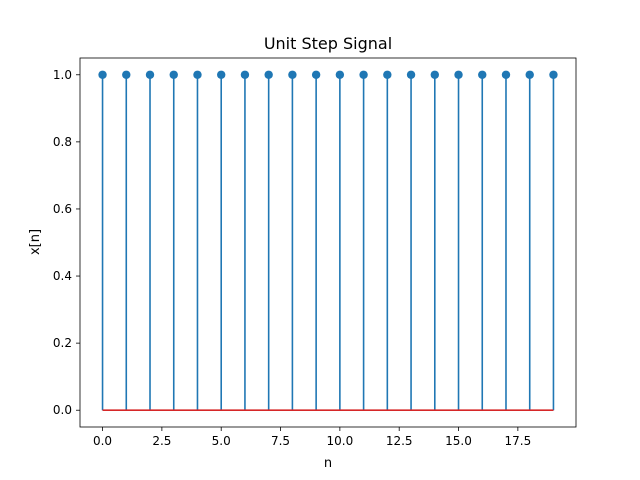  Describe the element at coordinates (102, 441) in the screenshot. I see `x-tick-label: 0.0` at that location.